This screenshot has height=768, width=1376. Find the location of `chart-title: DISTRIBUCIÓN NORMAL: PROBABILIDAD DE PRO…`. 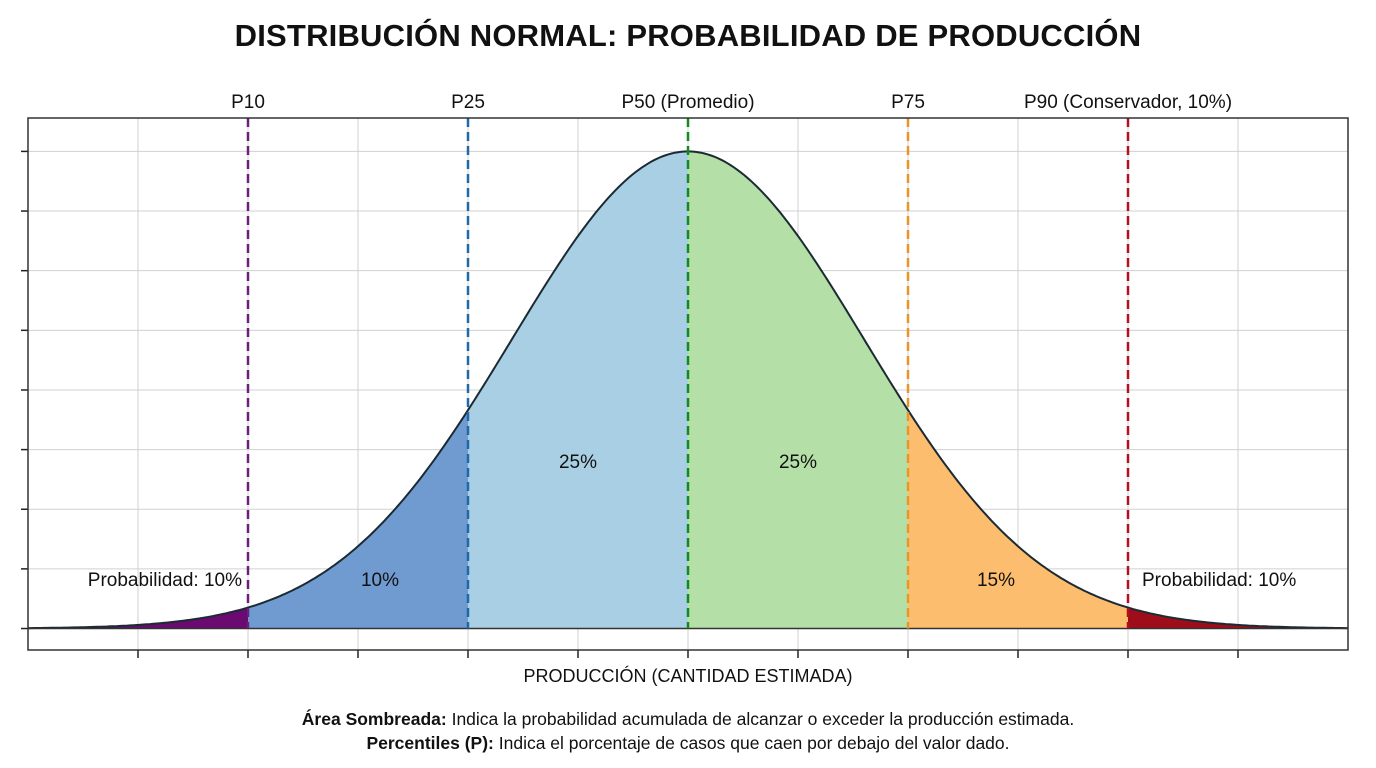

chart-title: DISTRIBUCIÓN NORMAL: PROBABILIDAD DE PRO… is located at coordinates (688, 35).